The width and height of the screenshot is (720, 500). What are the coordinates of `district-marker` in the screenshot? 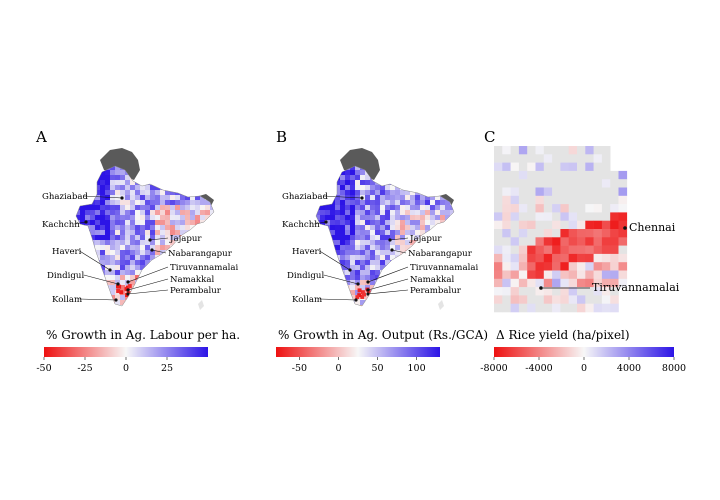 It's located at (390, 240).